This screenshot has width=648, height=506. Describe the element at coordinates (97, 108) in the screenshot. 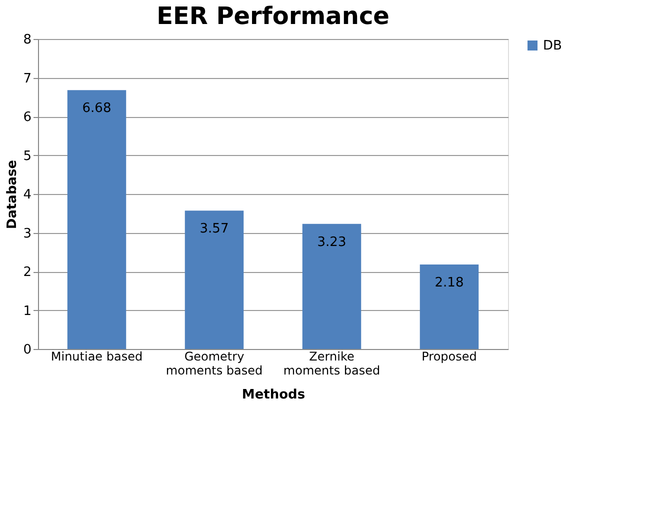

I see `data-label: 6.68` at that location.